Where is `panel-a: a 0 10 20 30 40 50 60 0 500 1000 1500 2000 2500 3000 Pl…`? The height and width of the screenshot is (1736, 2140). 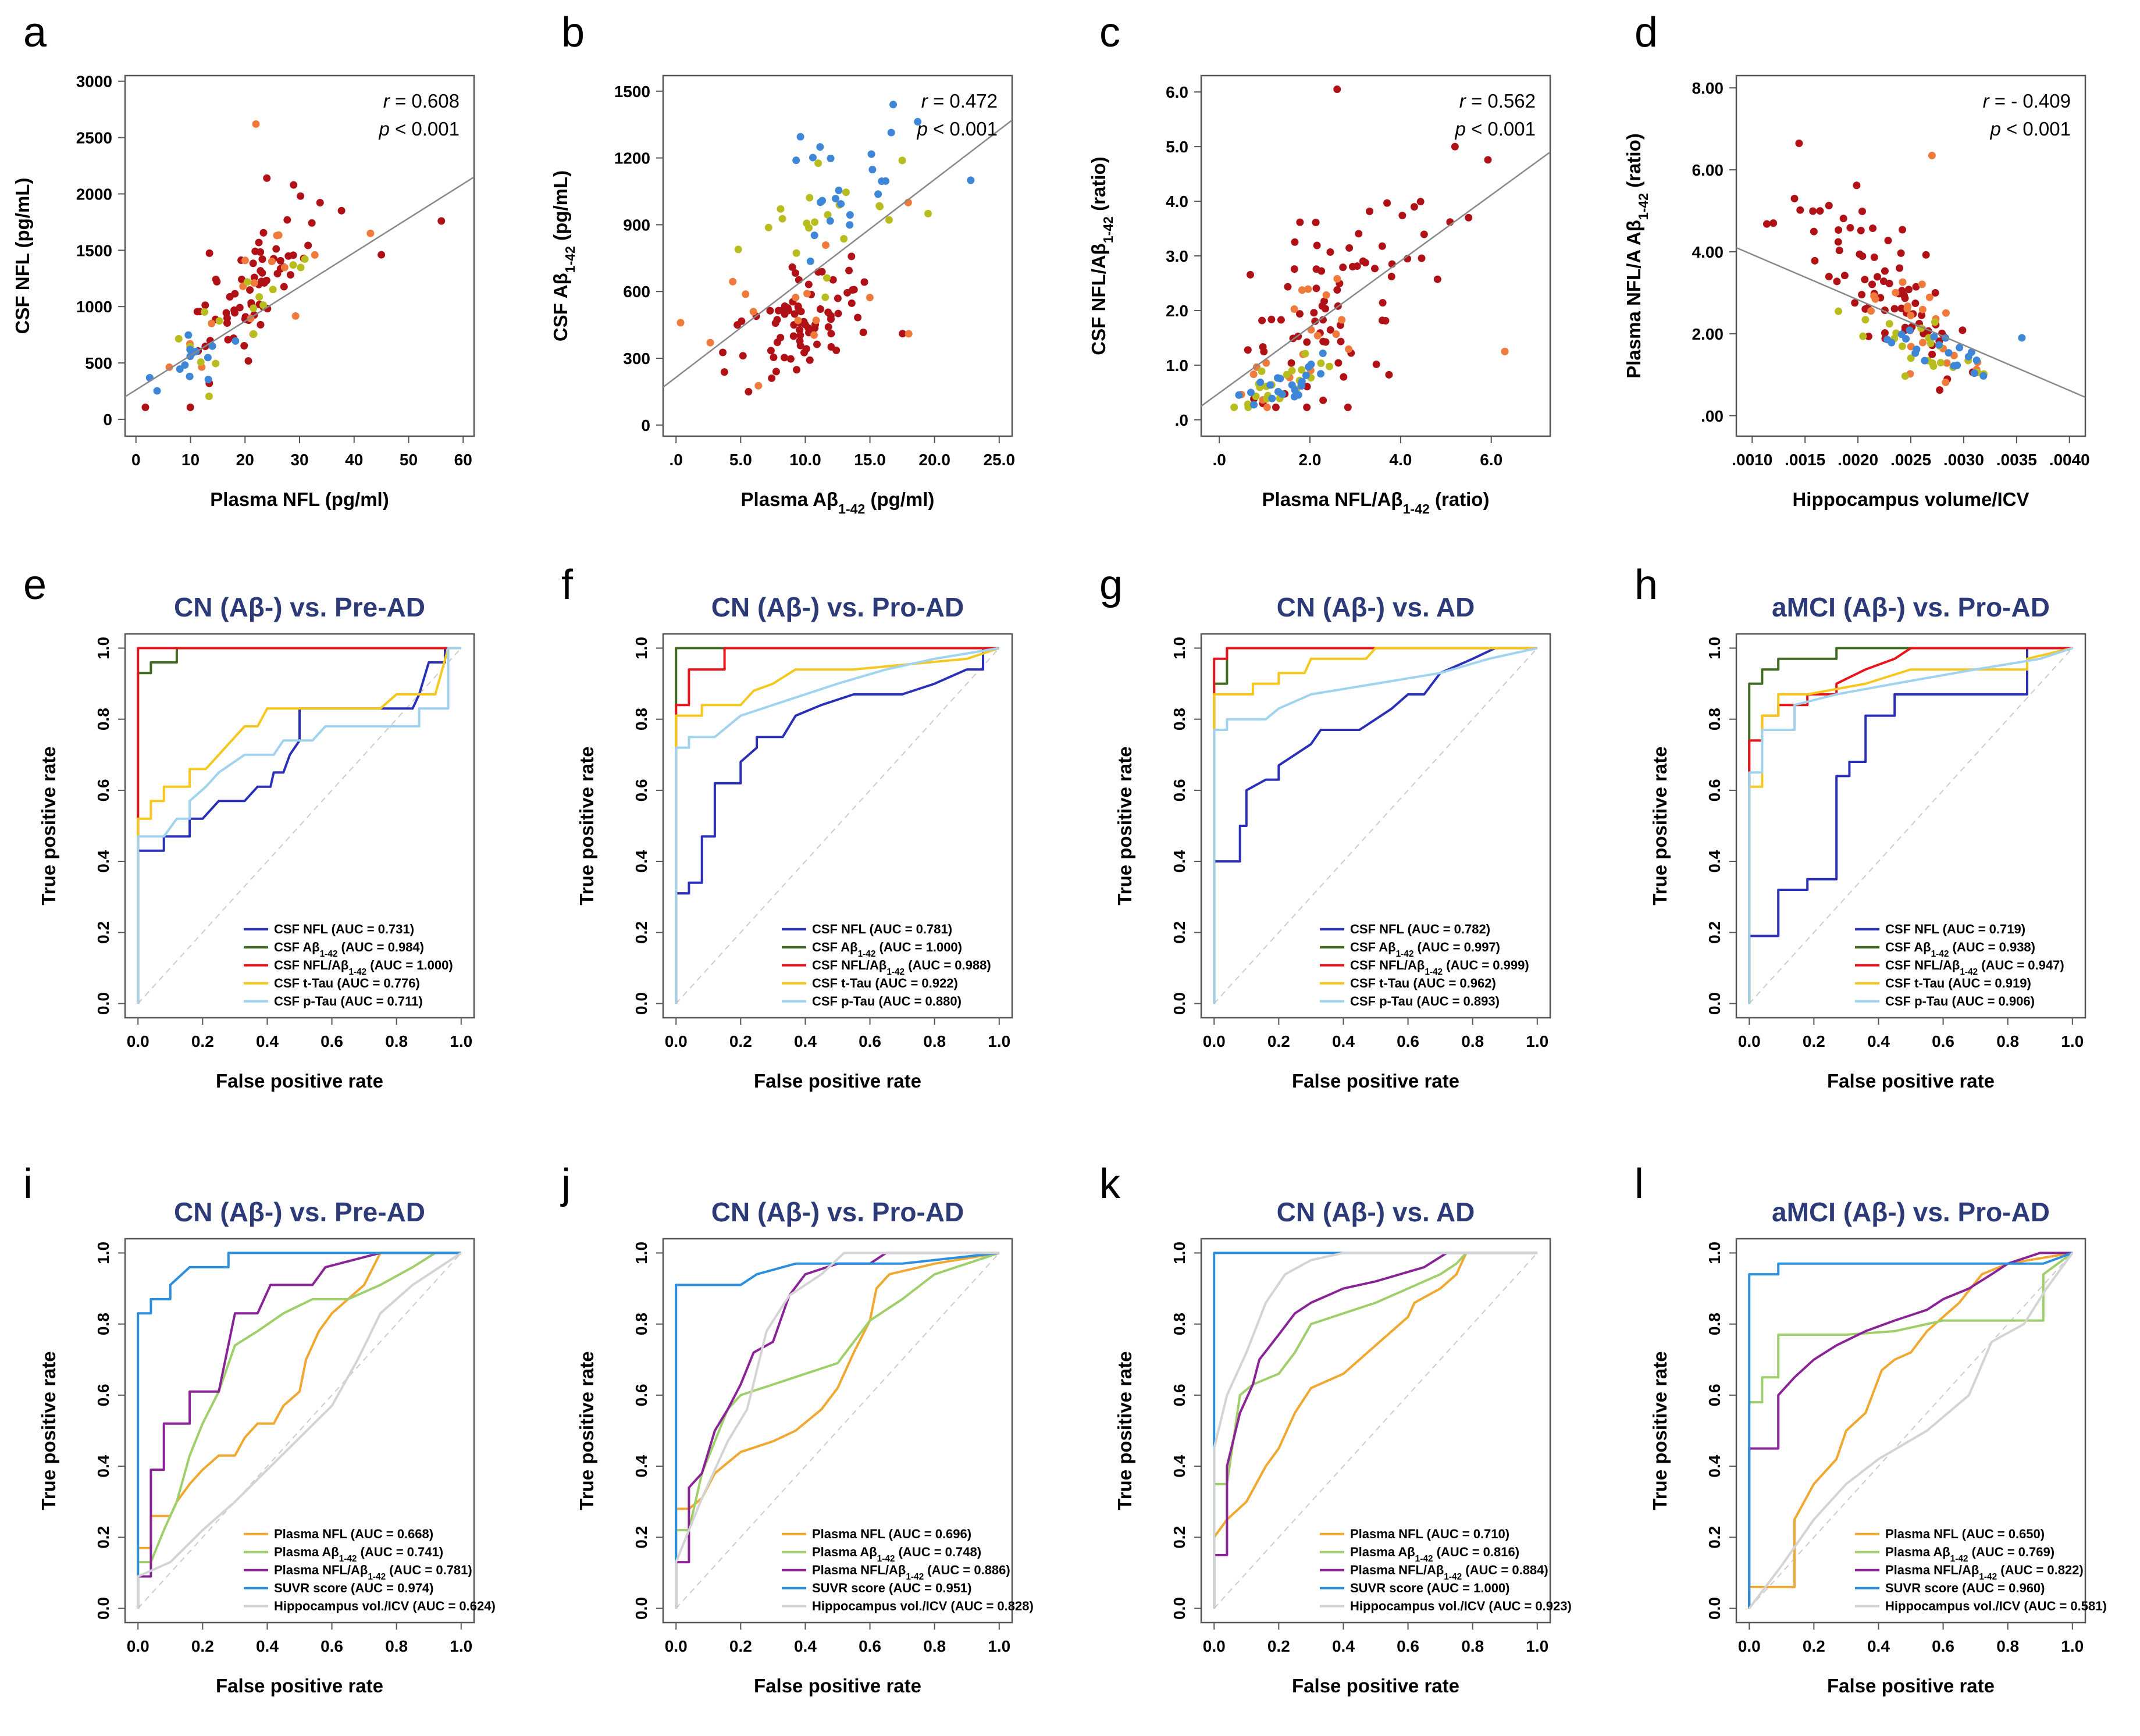 panel-a: a 0 10 20 30 40 50 60 0 500 1000 1500 2000 2500 3000 Pl… is located at coordinates (243, 259).